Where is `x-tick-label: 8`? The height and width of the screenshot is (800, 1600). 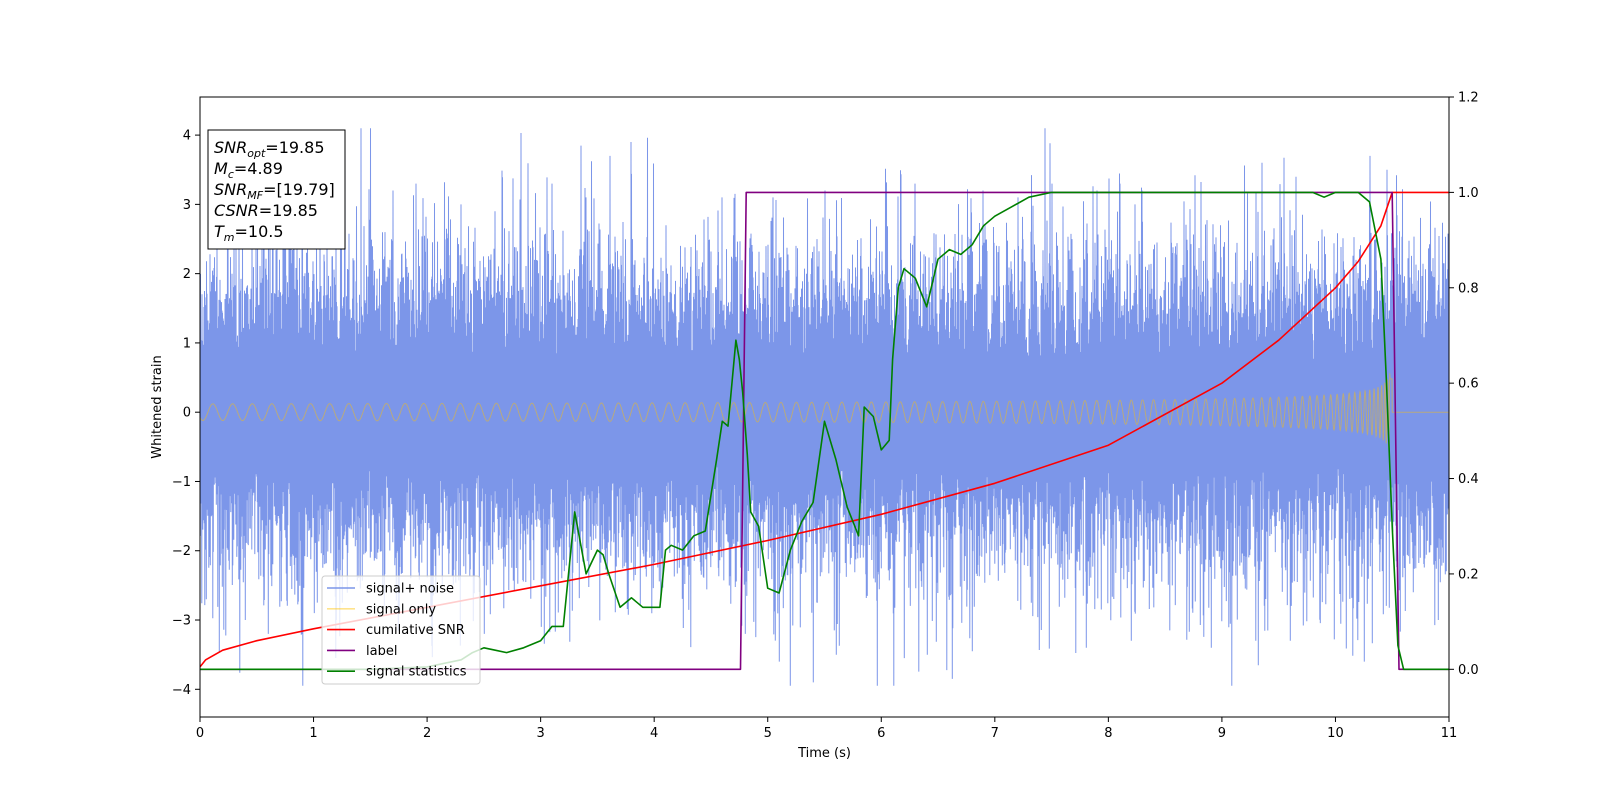 x-tick-label: 8 is located at coordinates (1108, 733).